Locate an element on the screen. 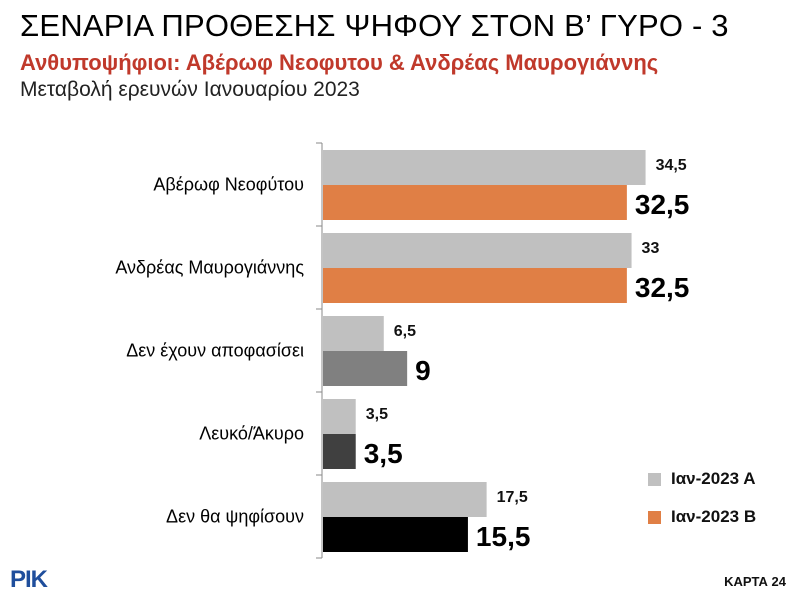 Image resolution: width=800 pixels, height=600 pixels. chart-subtitle-secondary: Μεταβολή ερευνών Ιανουαρίου 2023 is located at coordinates (190, 89).